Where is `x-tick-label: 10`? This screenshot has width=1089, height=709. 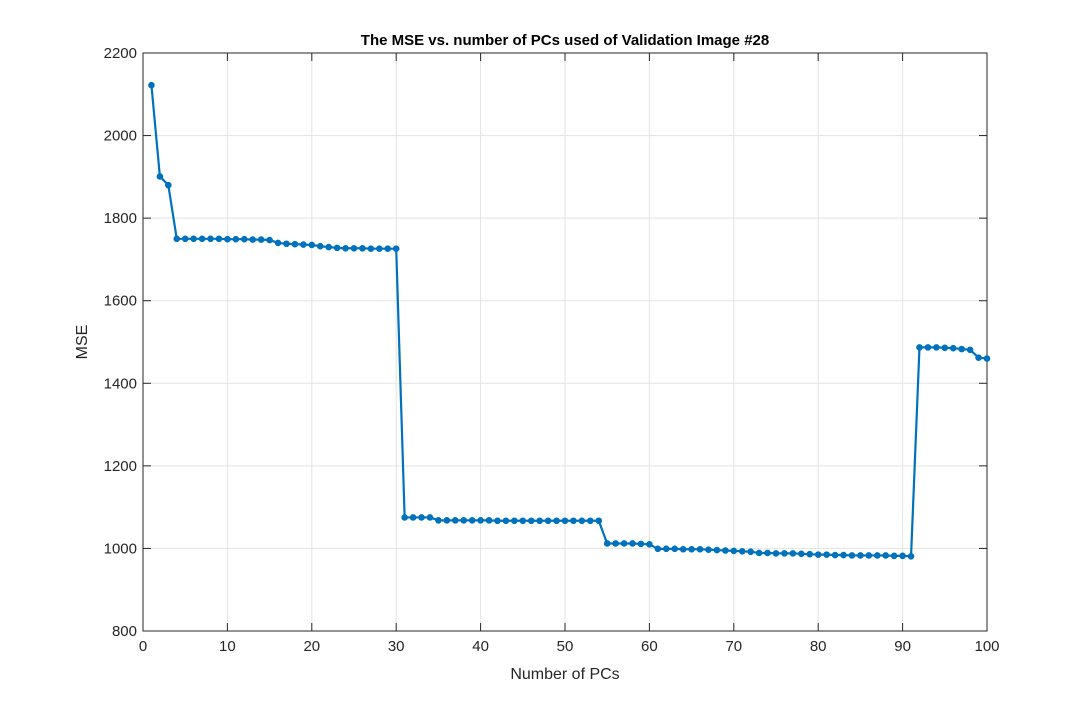 x-tick-label: 10 is located at coordinates (227, 646).